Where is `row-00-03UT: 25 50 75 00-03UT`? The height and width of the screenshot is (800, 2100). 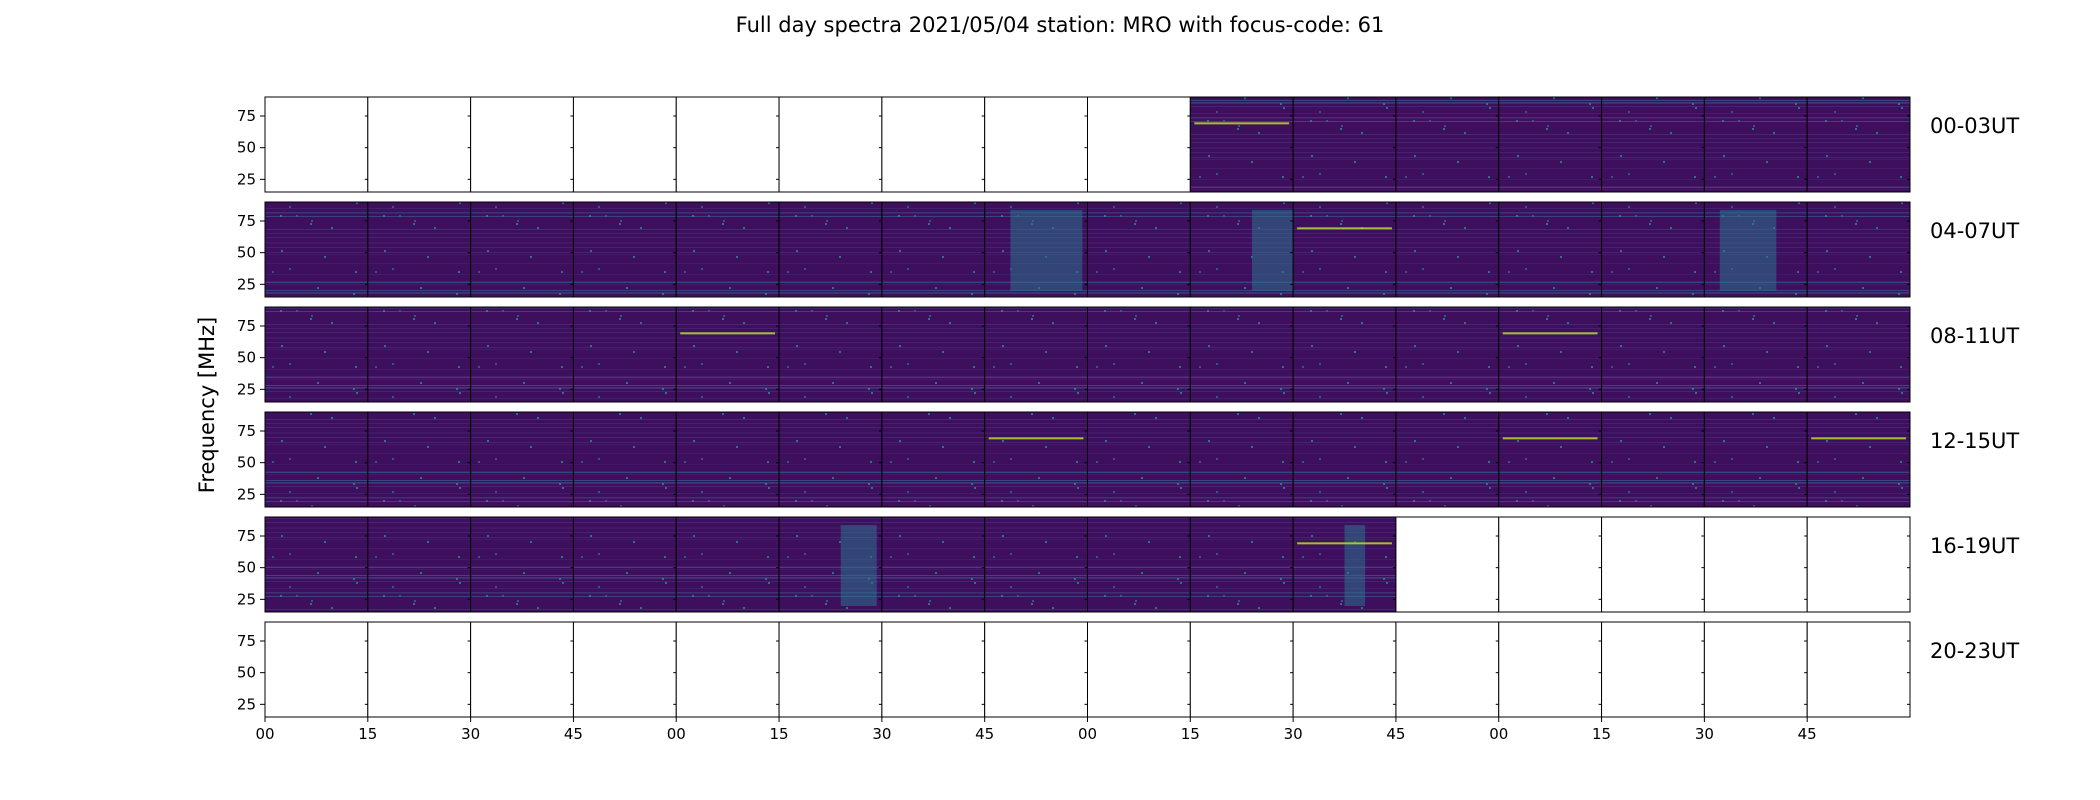 row-00-03UT: 25 50 75 00-03UT is located at coordinates (1128, 144).